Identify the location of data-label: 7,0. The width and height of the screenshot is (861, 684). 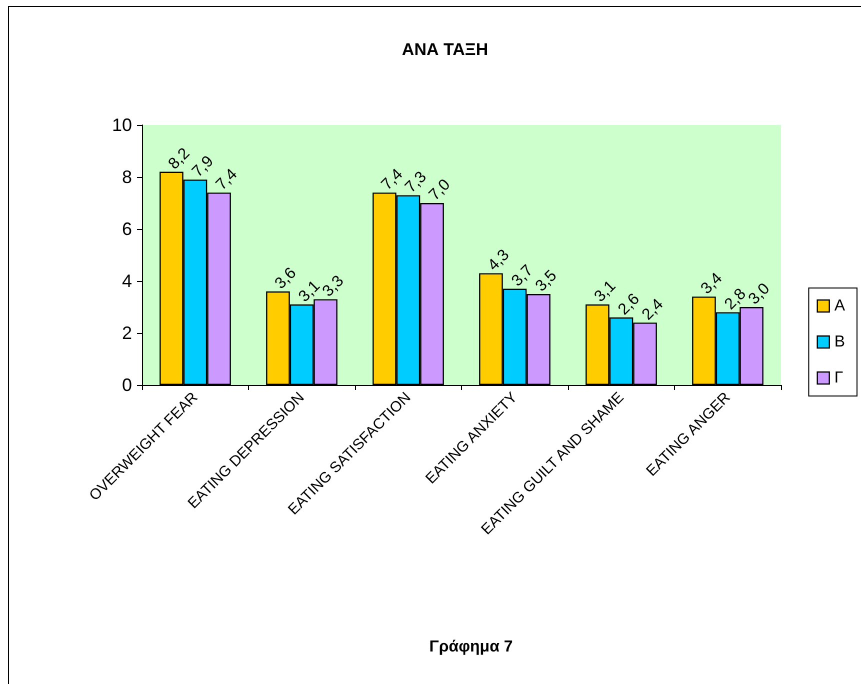
(440, 190).